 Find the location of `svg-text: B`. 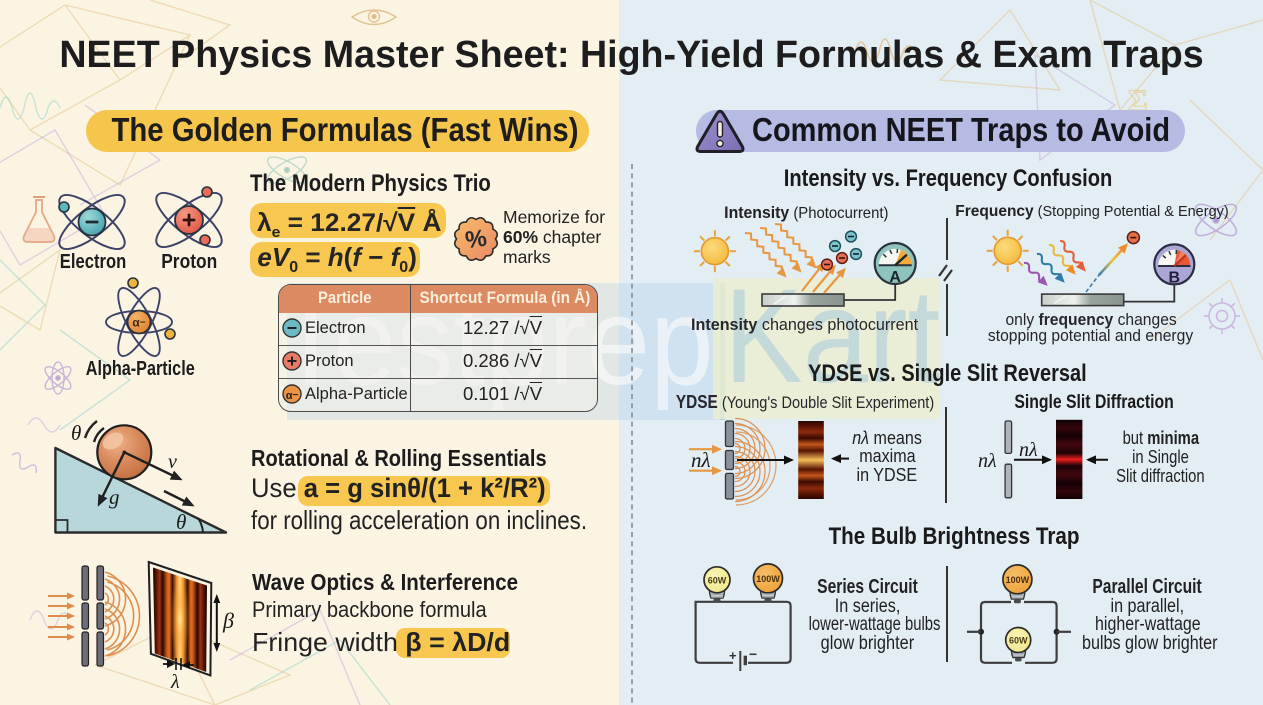

svg-text: B is located at coordinates (1175, 278).